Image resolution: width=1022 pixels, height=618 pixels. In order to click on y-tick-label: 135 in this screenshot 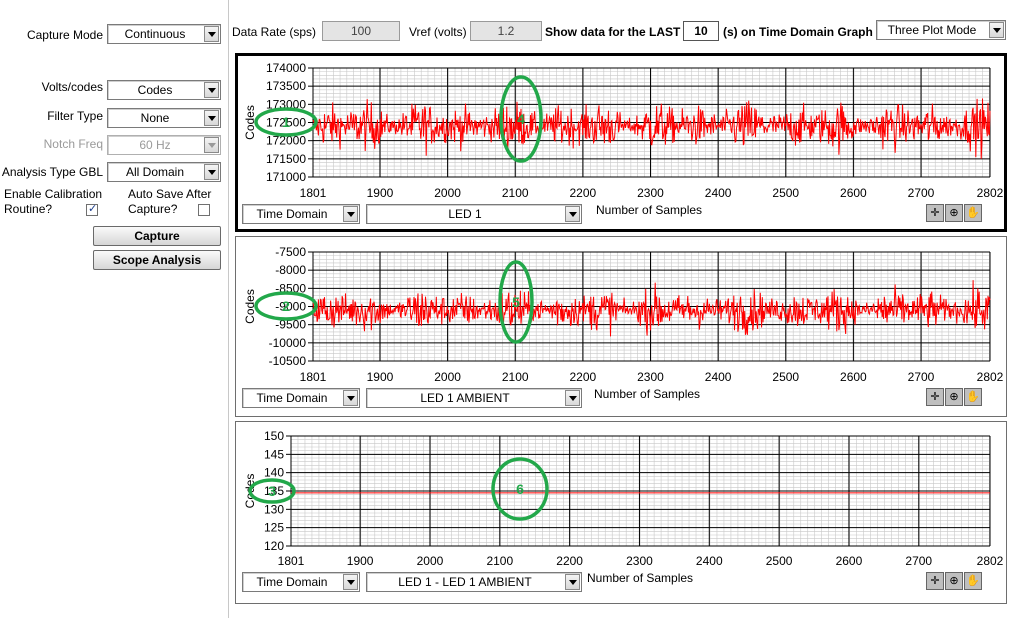, I will do `click(274, 491)`.